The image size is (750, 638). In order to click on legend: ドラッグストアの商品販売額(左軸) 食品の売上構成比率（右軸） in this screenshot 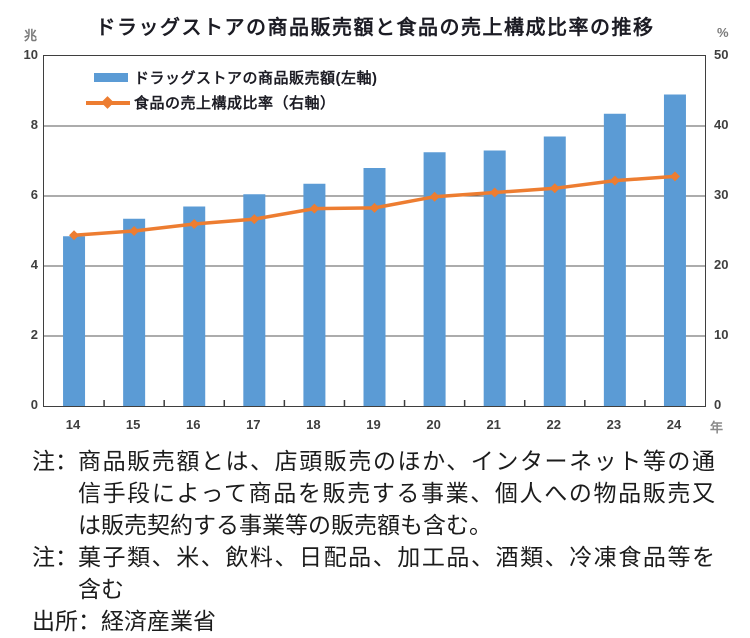, I will do `click(232, 90)`.